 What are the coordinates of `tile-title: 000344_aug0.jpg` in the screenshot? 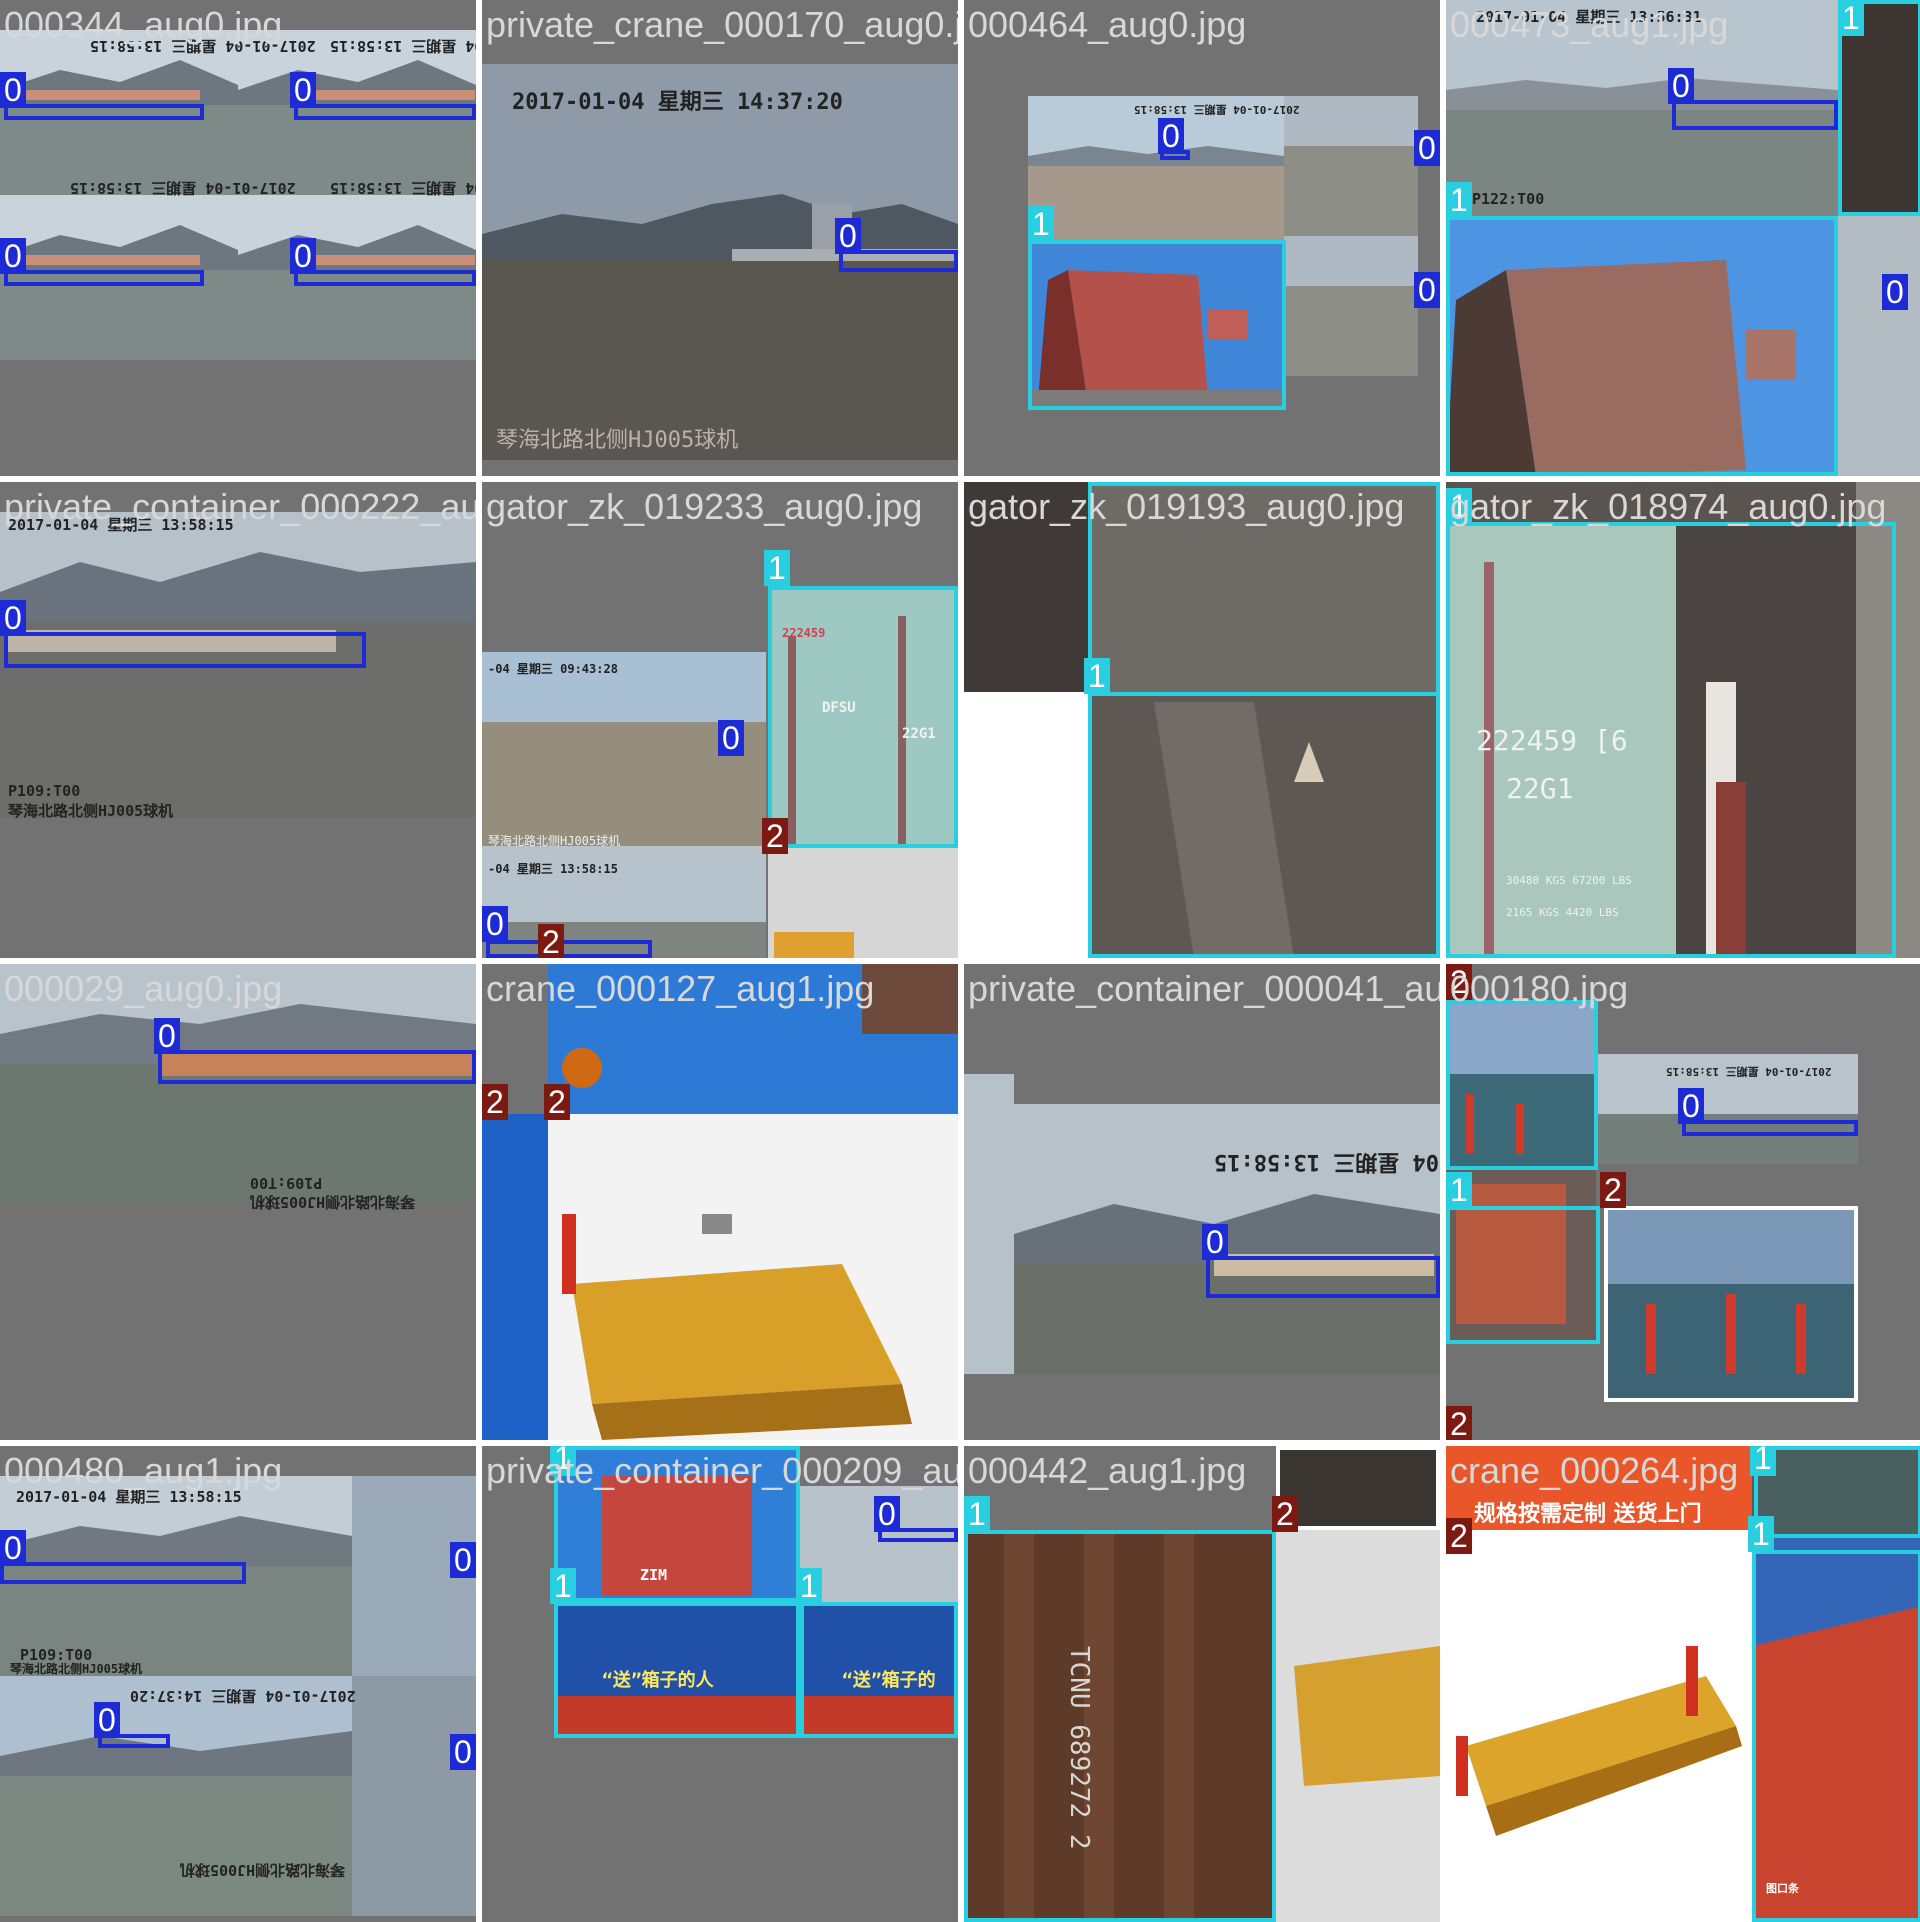 It's located at (143, 24).